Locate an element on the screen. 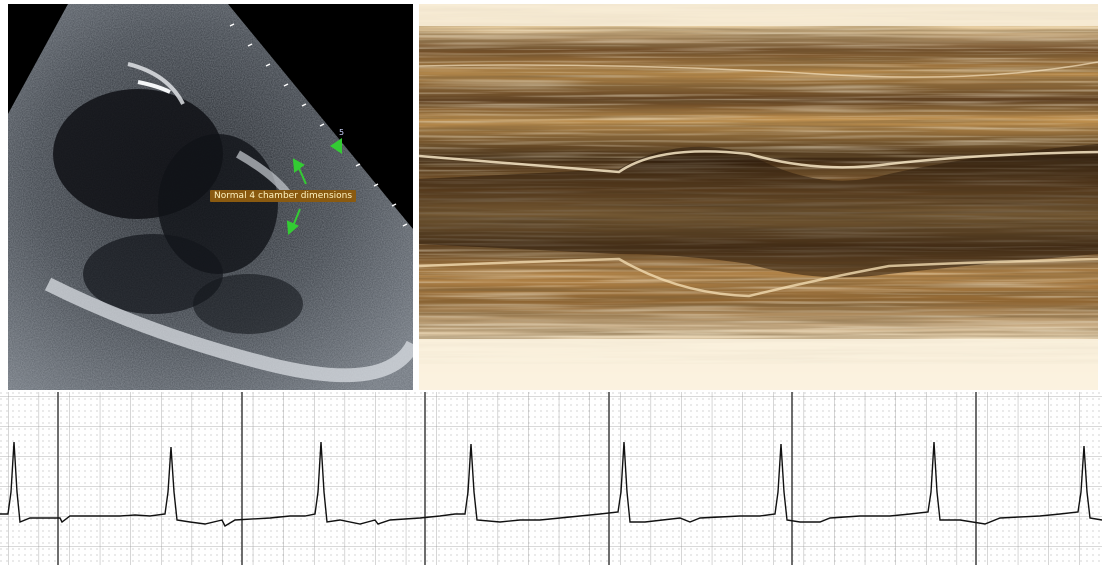 The height and width of the screenshot is (565, 1102). depth-marker: 5 is located at coordinates (342, 132).